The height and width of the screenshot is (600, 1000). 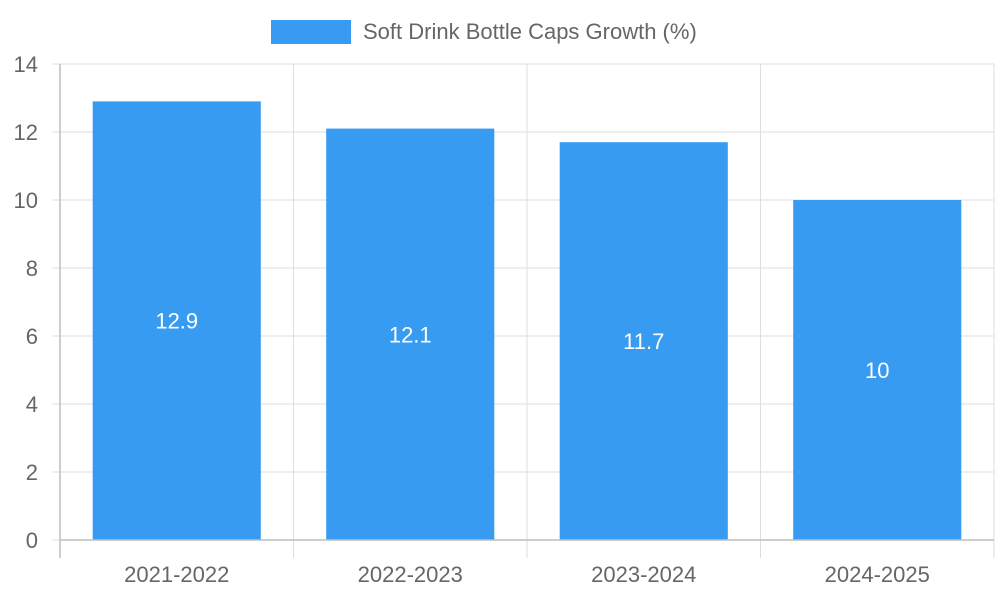 I want to click on legend: Soft Drink Bottle Caps Growth (%), so click(x=484, y=31).